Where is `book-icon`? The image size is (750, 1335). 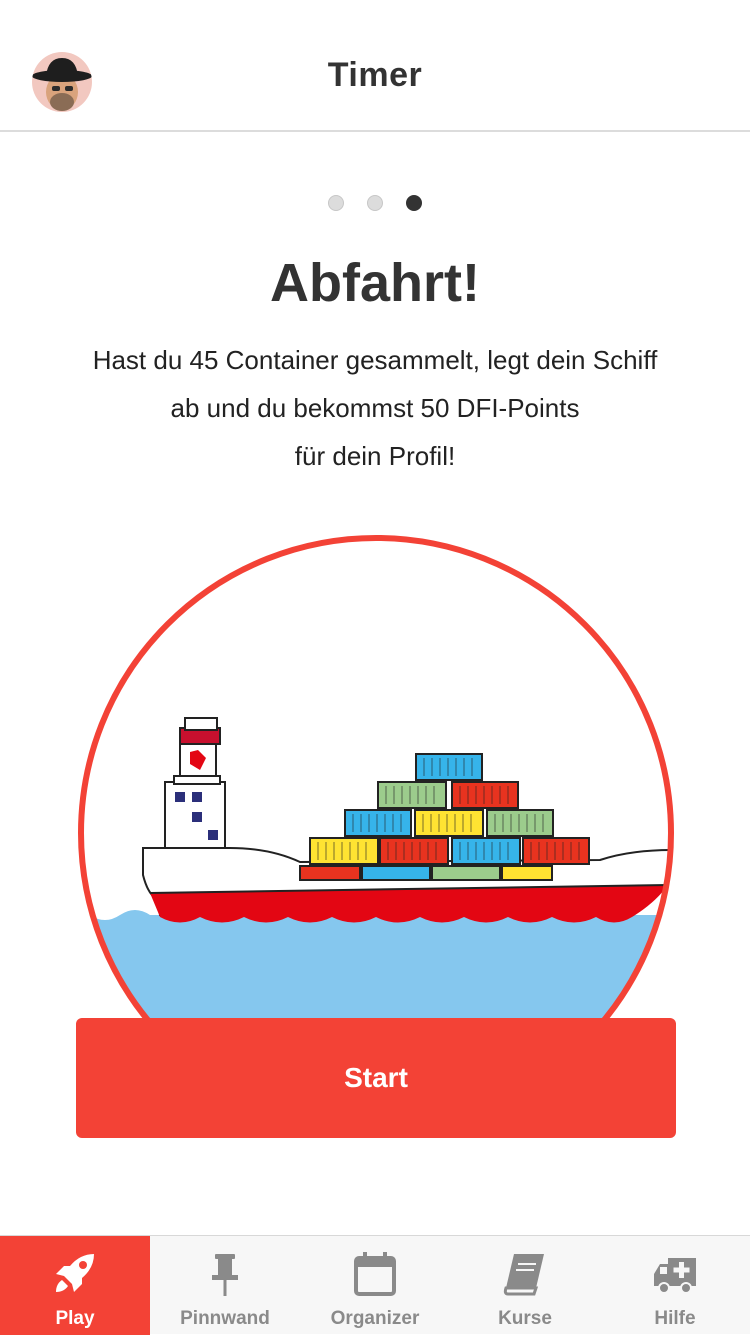
book-icon is located at coordinates (523, 1275).